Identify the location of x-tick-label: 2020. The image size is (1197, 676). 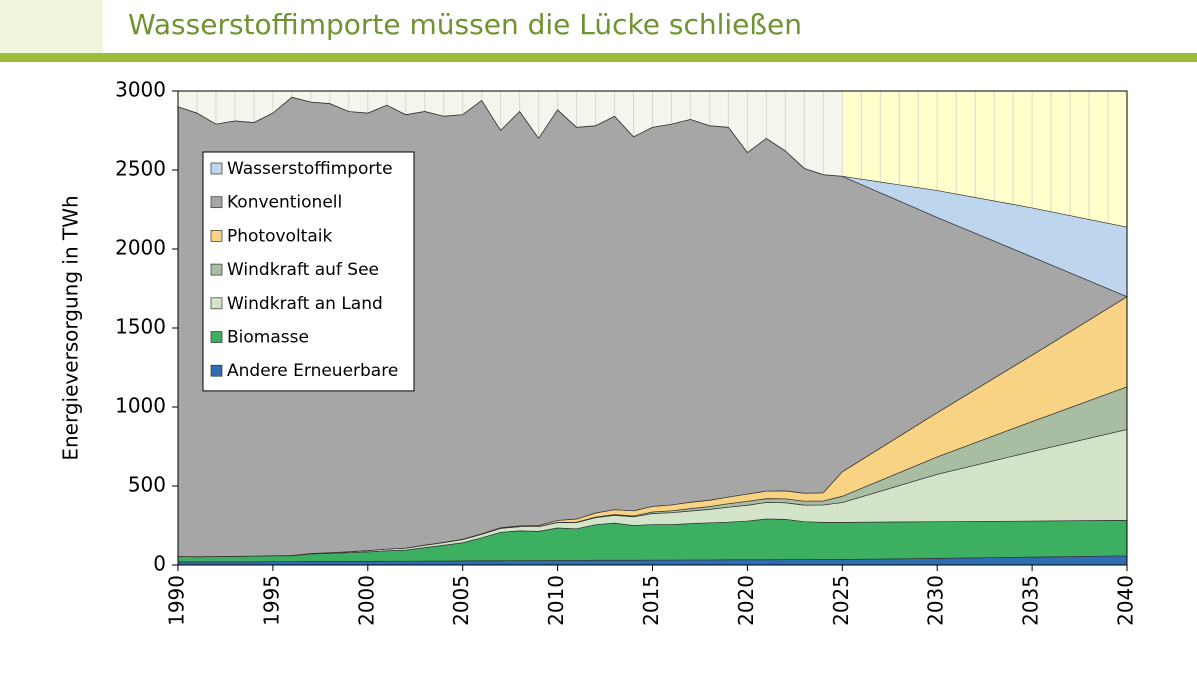
(746, 600).